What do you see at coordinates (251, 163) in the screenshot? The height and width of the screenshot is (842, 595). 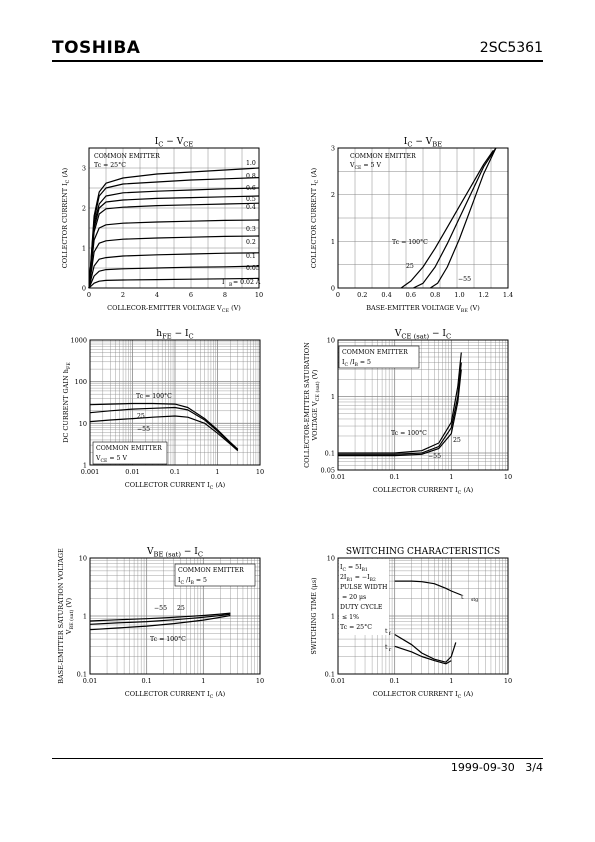 I see `curve-label: 1.0` at bounding box center [251, 163].